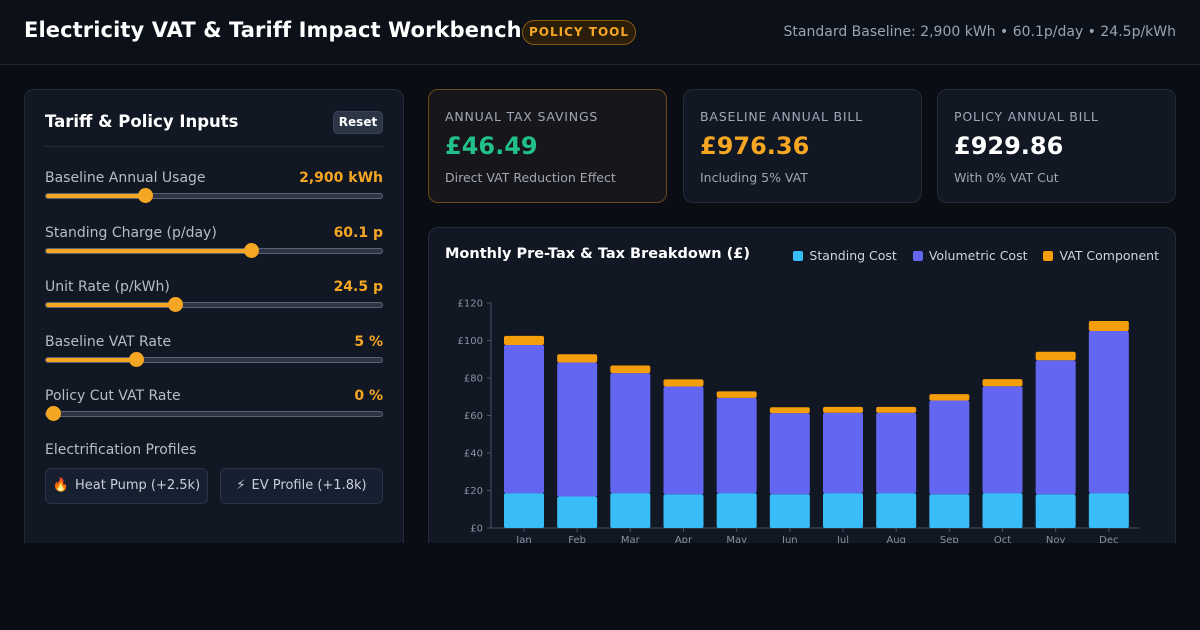 This screenshot has height=630, width=1200. What do you see at coordinates (896, 540) in the screenshot?
I see `x-tick-label: Aug` at bounding box center [896, 540].